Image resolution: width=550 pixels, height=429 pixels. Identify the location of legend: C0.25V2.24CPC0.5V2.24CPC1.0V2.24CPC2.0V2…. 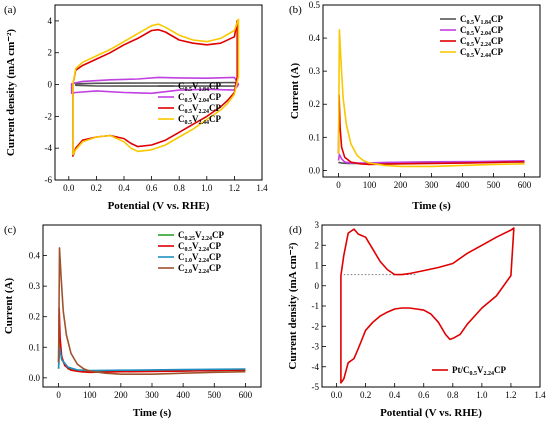
(191, 252).